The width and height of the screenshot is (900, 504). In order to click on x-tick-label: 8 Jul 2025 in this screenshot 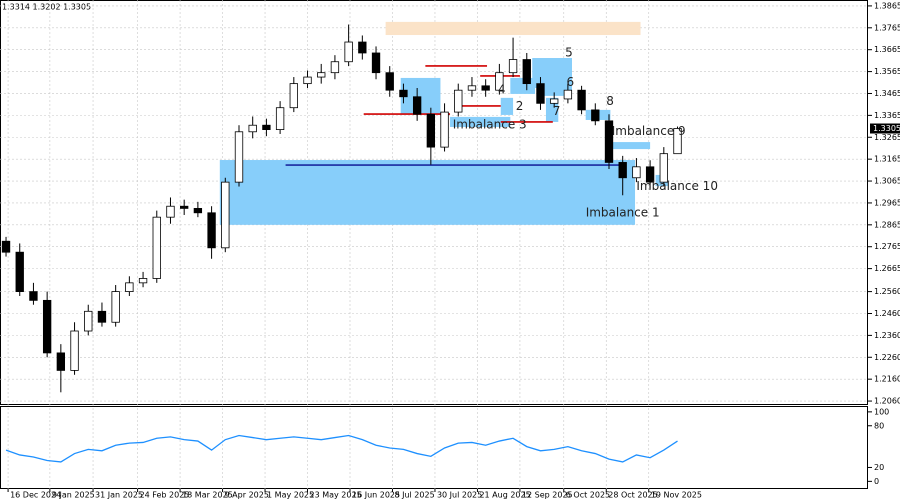, I will do `click(414, 495)`.